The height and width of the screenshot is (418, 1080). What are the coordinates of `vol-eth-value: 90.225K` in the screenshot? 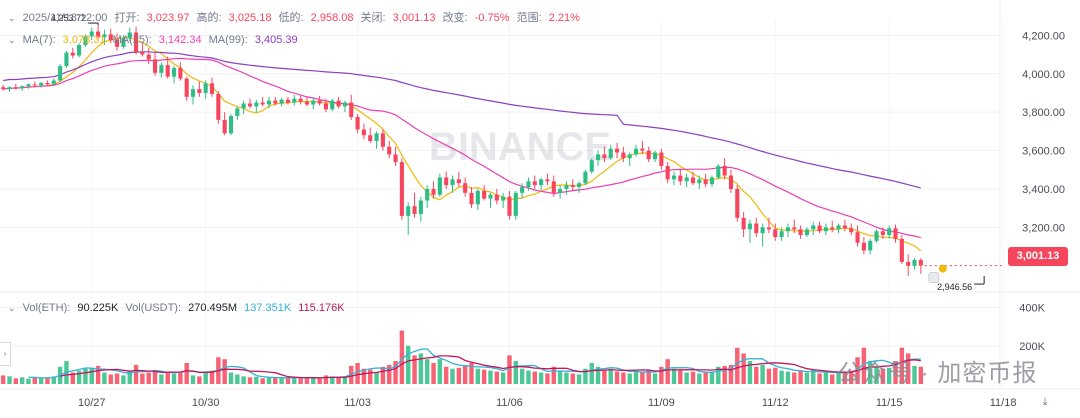 It's located at (98, 308).